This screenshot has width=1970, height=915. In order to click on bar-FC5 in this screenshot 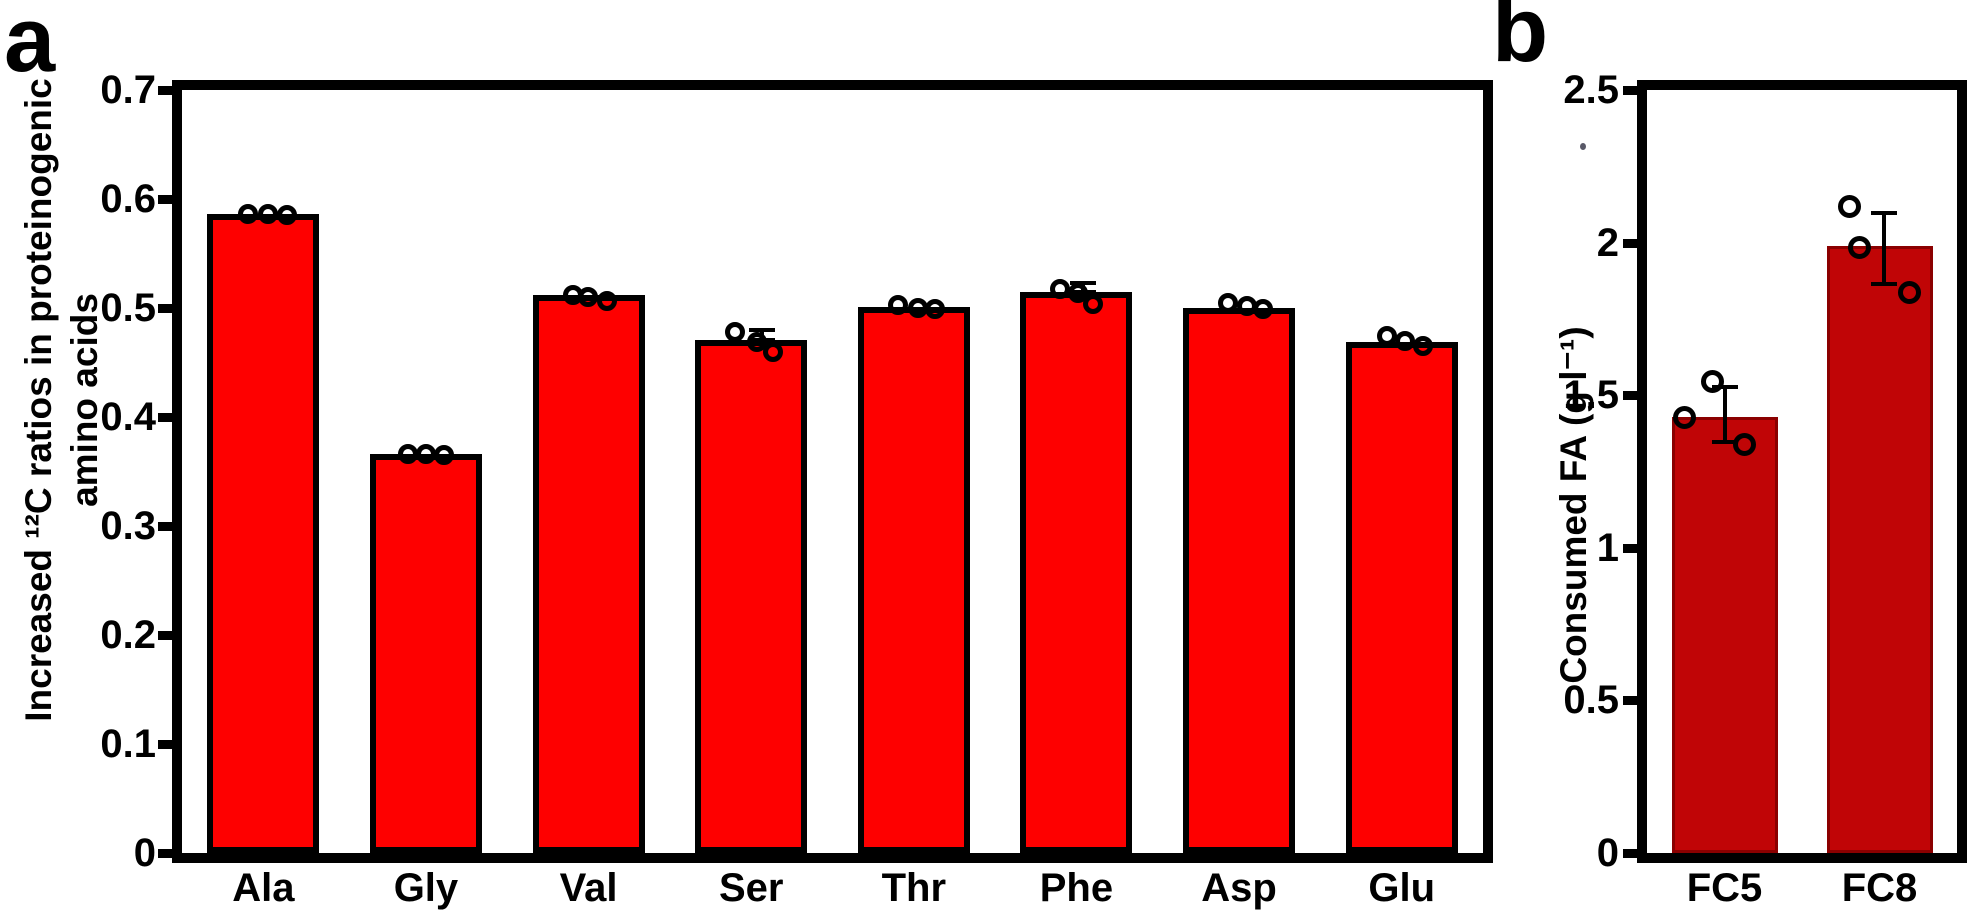, I will do `click(1724, 634)`.